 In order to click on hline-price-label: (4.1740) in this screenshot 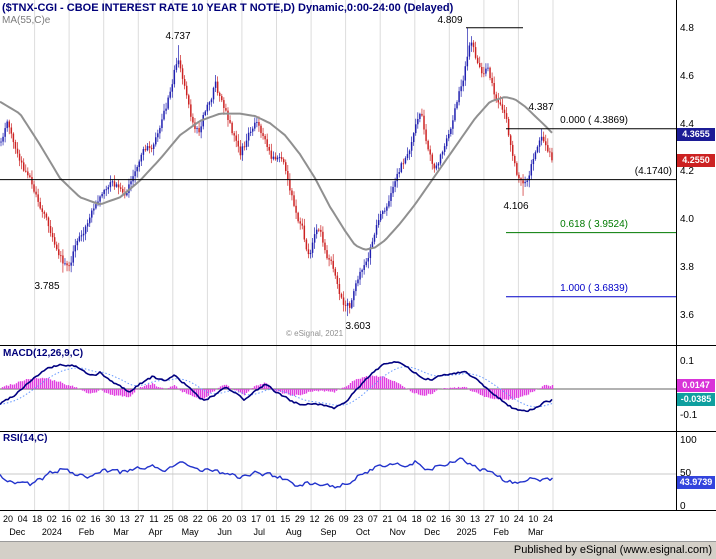, I will do `click(653, 171)`.